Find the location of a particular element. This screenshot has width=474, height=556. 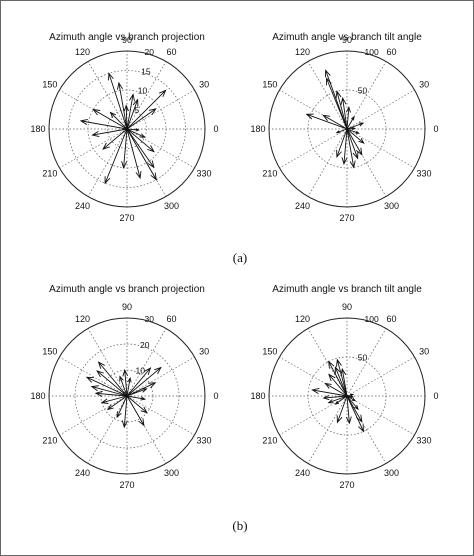

caption-b: (b) is located at coordinates (239, 525).